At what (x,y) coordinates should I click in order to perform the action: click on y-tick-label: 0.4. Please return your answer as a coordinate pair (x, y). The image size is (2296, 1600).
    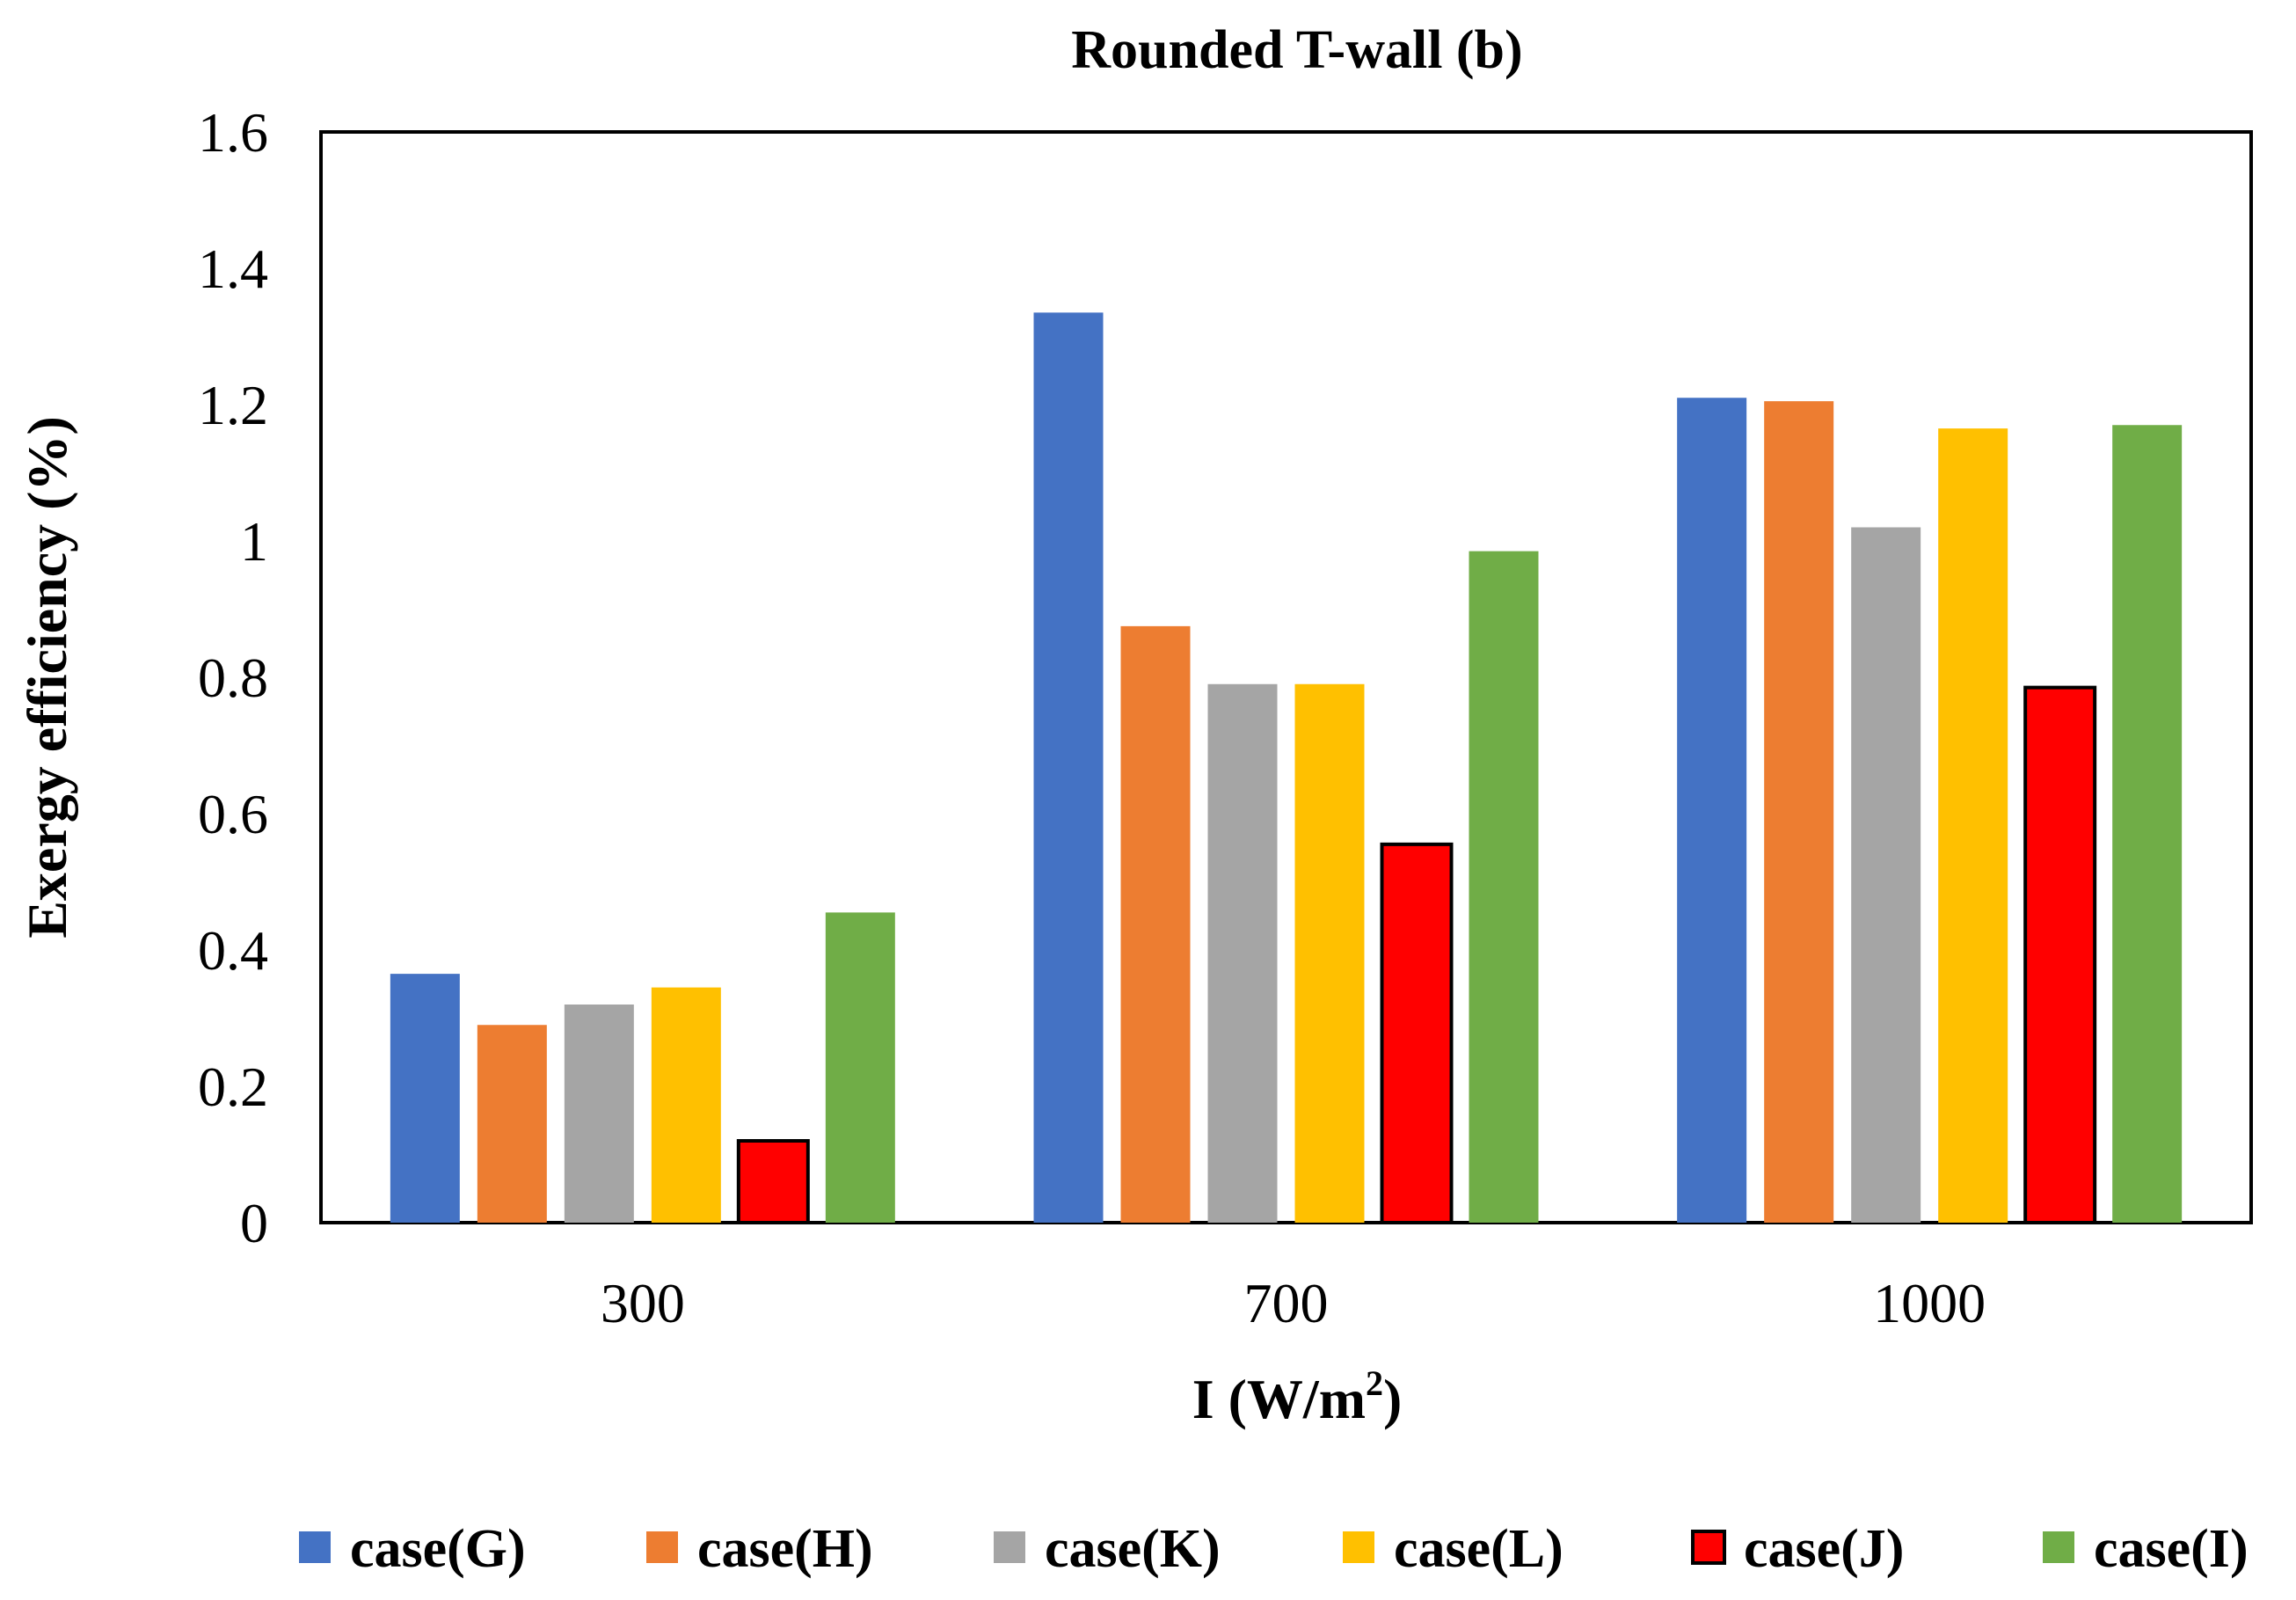
    Looking at the image, I should click on (233, 950).